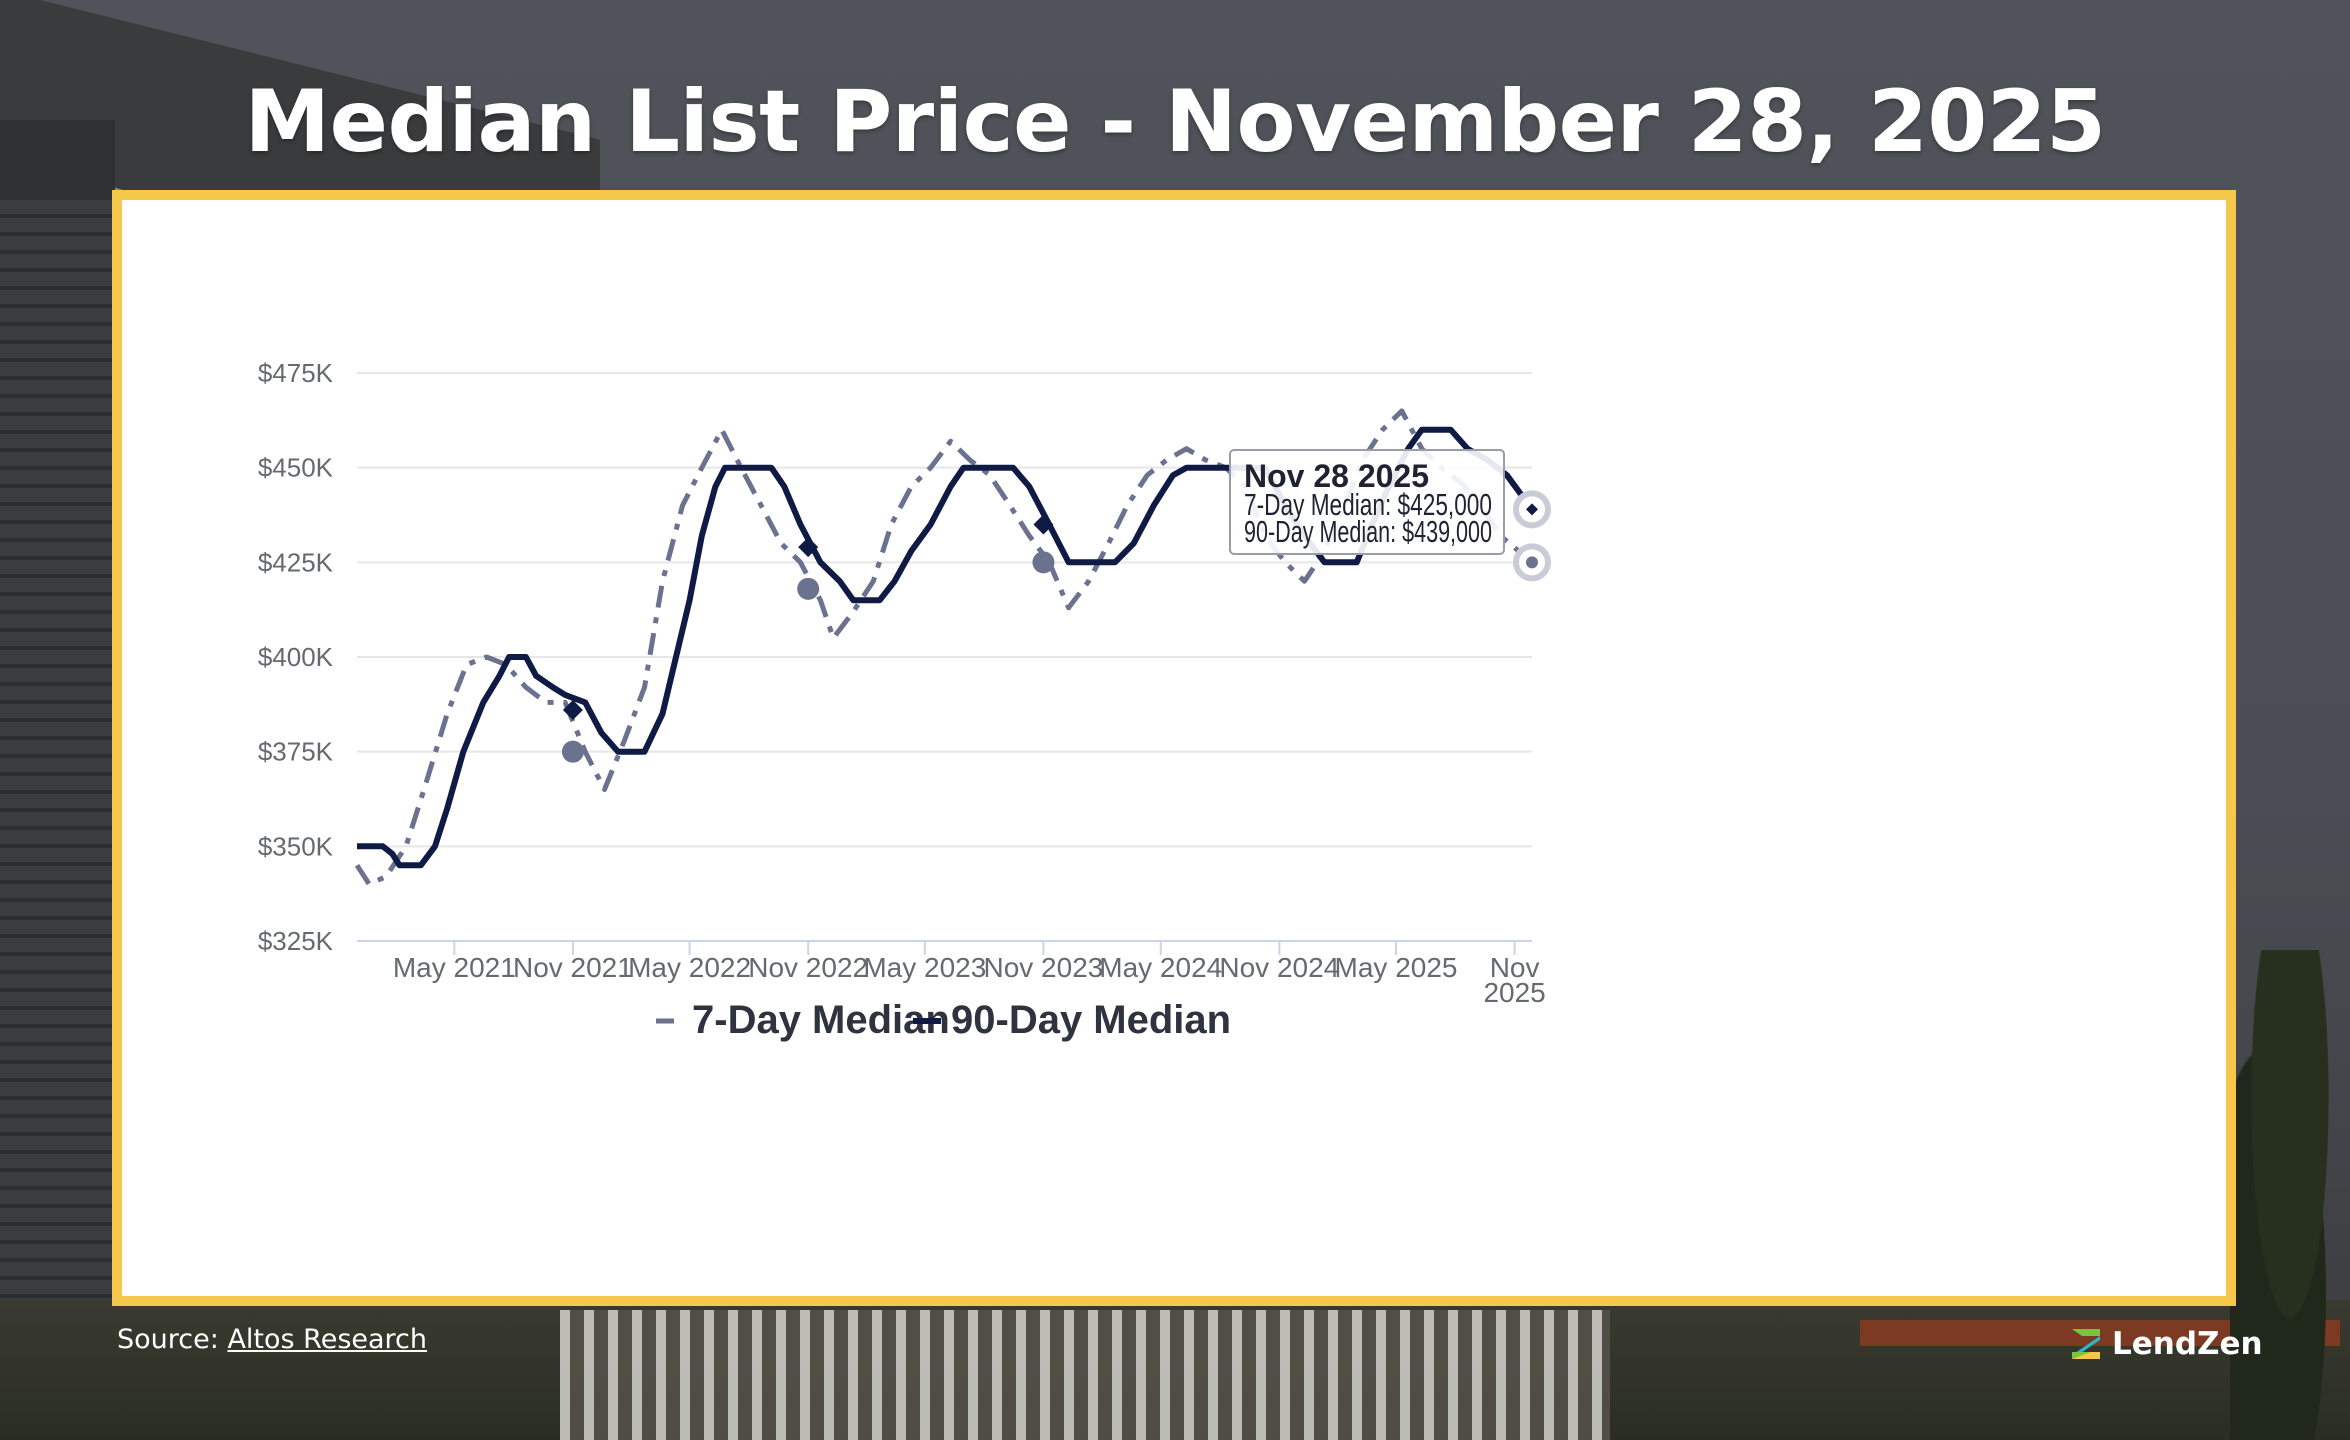 Image resolution: width=2350 pixels, height=1440 pixels. Describe the element at coordinates (1043, 967) in the screenshot. I see `x-tick-label: Nov 2023` at that location.